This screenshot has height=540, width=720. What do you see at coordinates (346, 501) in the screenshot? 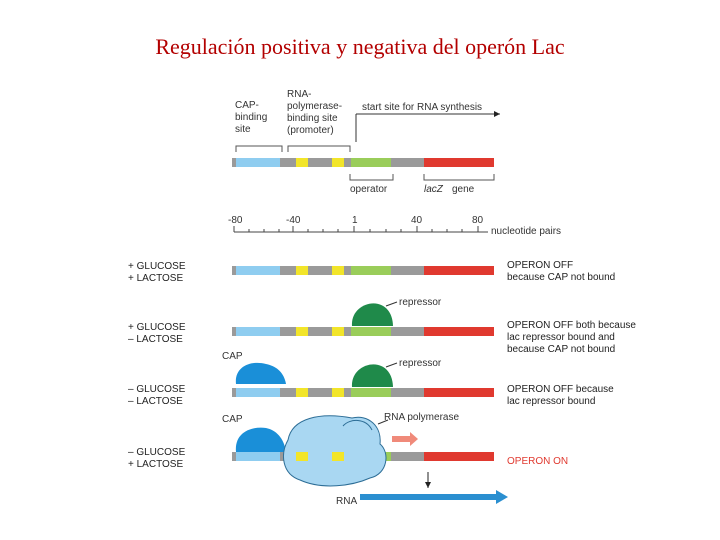
I see `rna-label: RNA` at bounding box center [346, 501].